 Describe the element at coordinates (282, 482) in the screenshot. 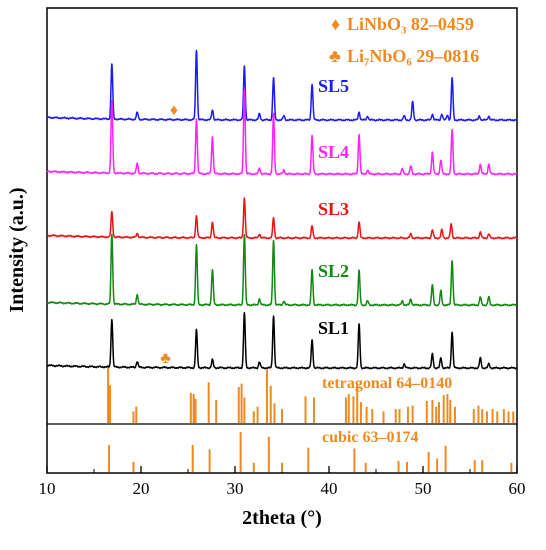

I see `x-axis-ticks: 10 20 30 40 50 60` at that location.